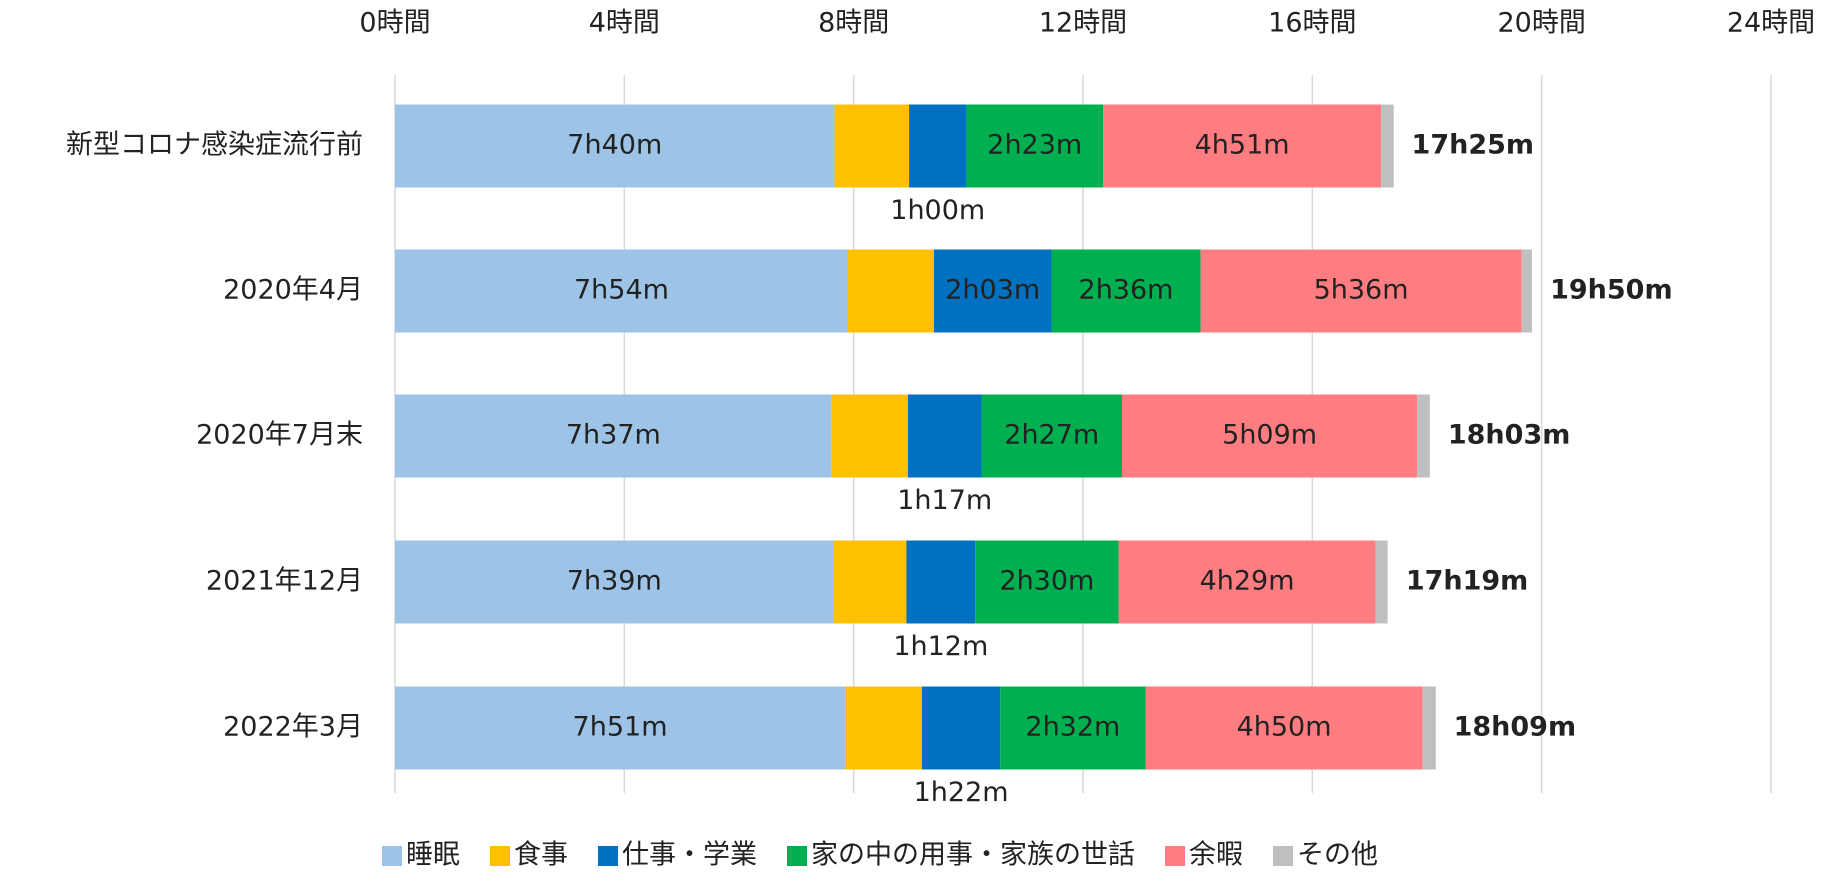 The image size is (1829, 884). I want to click on value-label: 2h32m, so click(1072, 727).